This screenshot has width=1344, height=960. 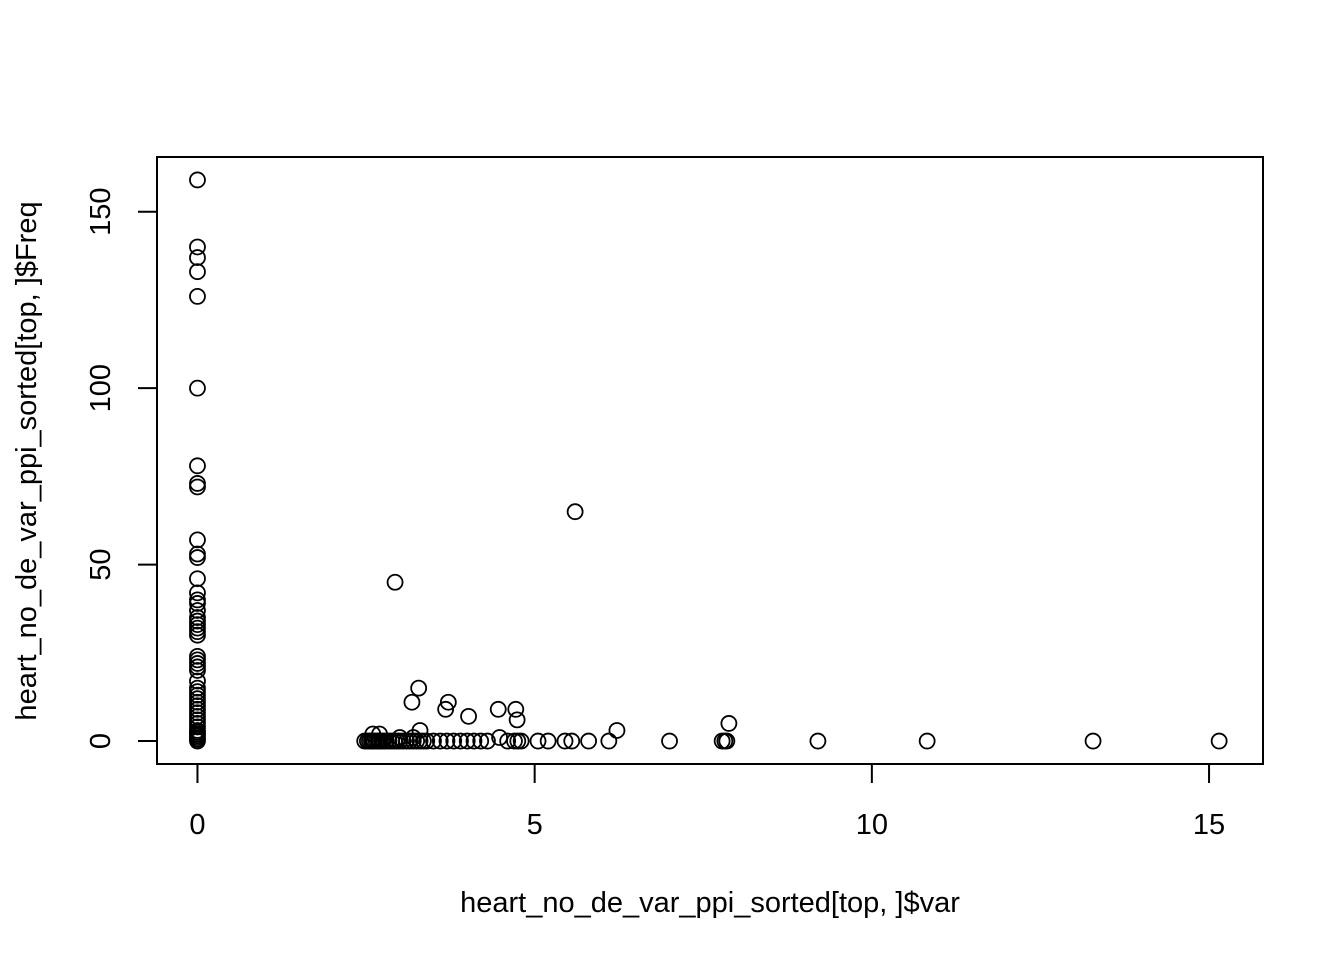 I want to click on y-tick-label: 50, so click(x=101, y=564).